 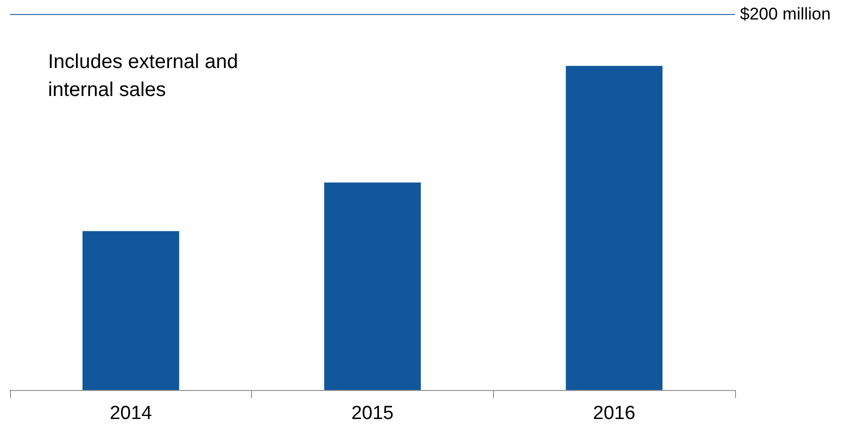 What do you see at coordinates (131, 413) in the screenshot?
I see `x-tick-label: 2014` at bounding box center [131, 413].